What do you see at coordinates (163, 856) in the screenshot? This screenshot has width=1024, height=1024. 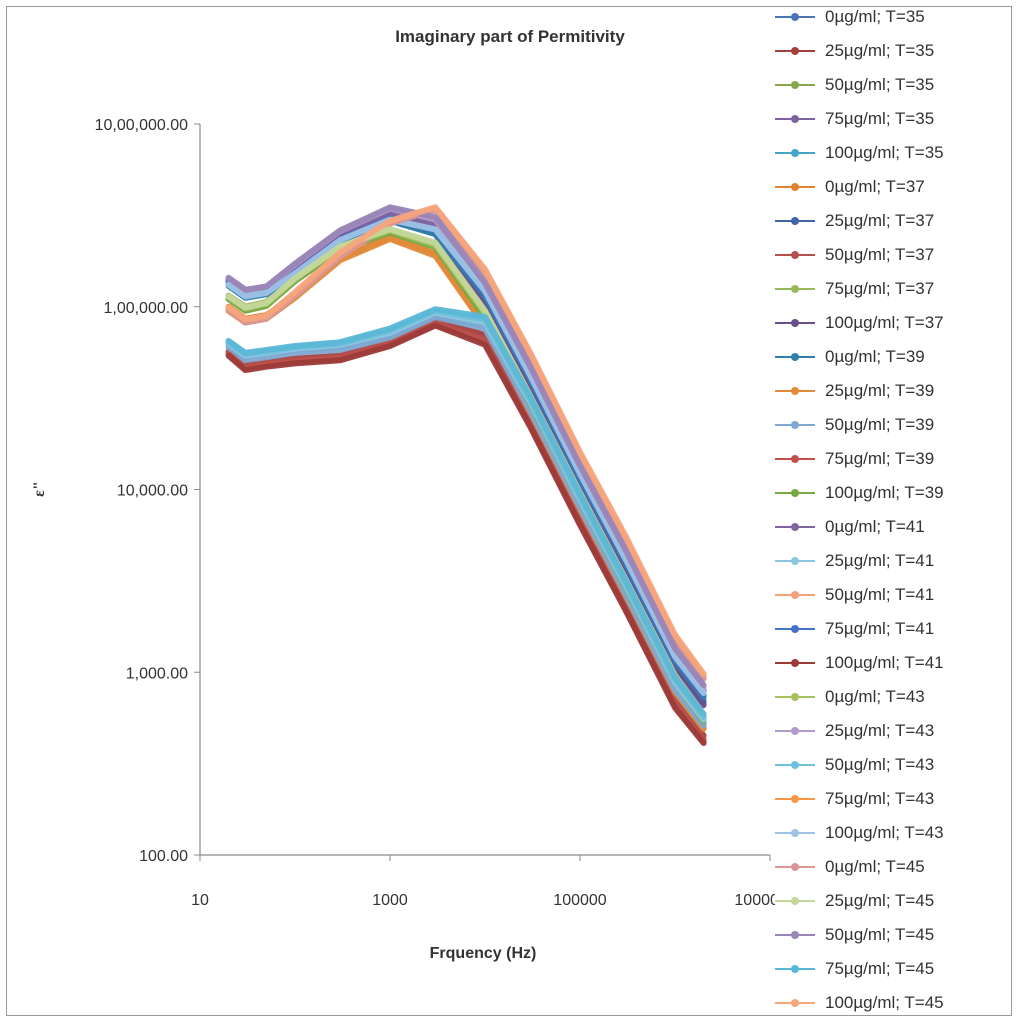 I see `y-tick-label: 100.00` at bounding box center [163, 856].